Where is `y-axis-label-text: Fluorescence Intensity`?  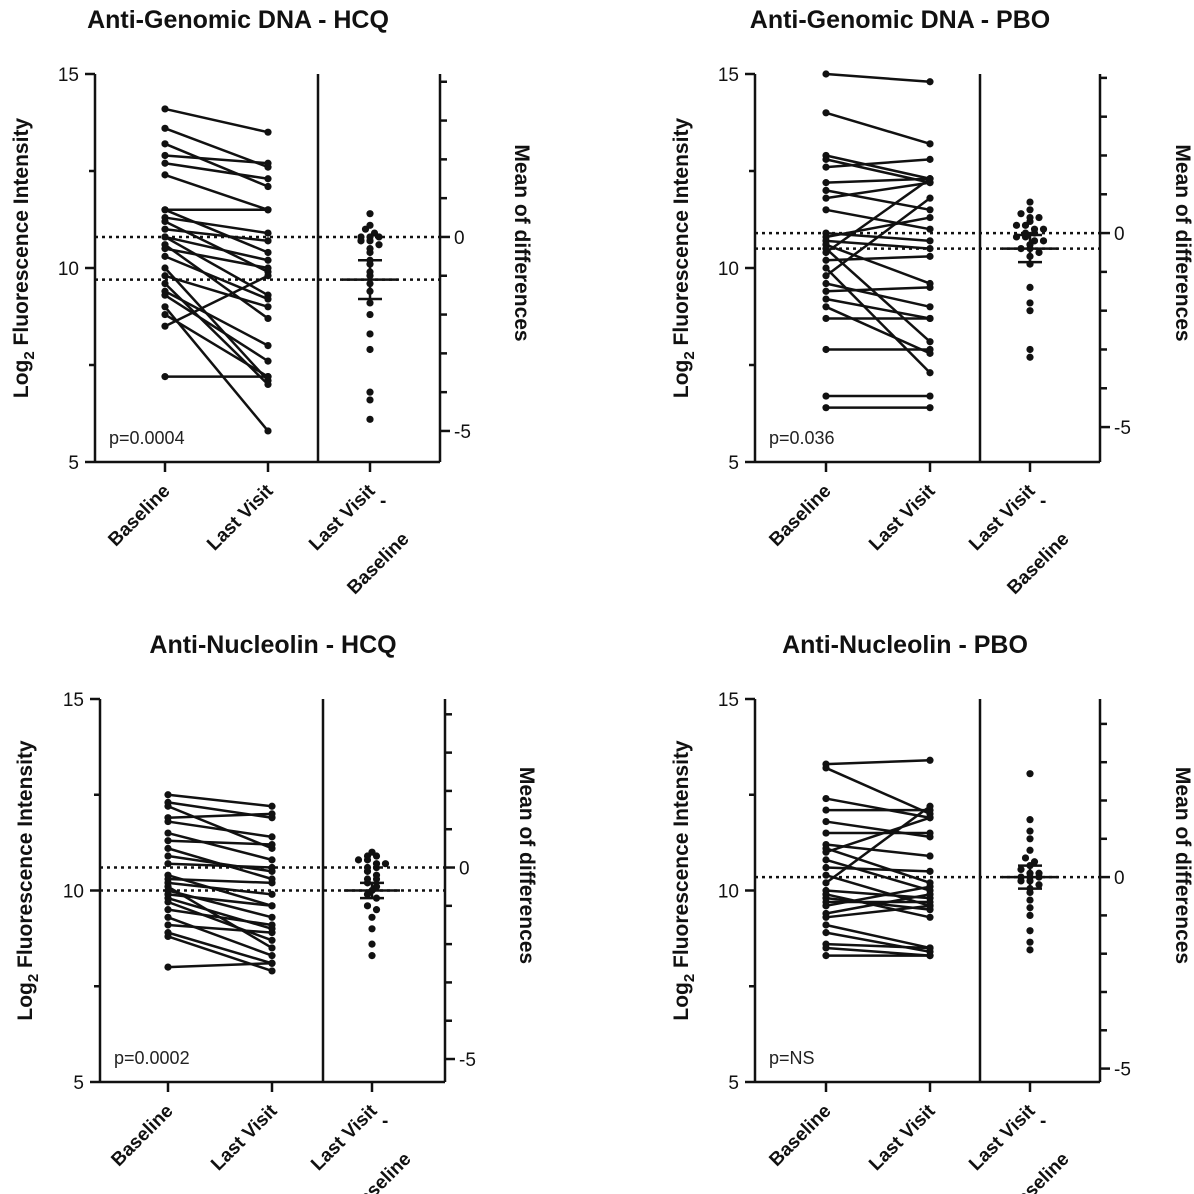 y-axis-label-text: Fluorescence Intensity is located at coordinates (681, 857).